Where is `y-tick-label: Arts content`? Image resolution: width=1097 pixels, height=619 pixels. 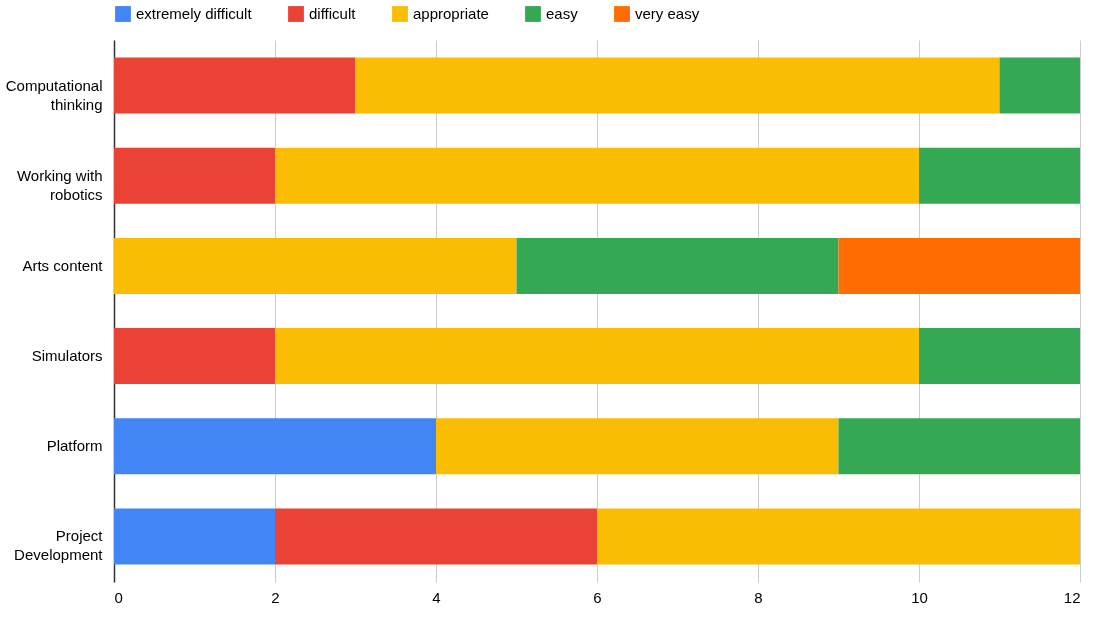 y-tick-label: Arts content is located at coordinates (63, 265).